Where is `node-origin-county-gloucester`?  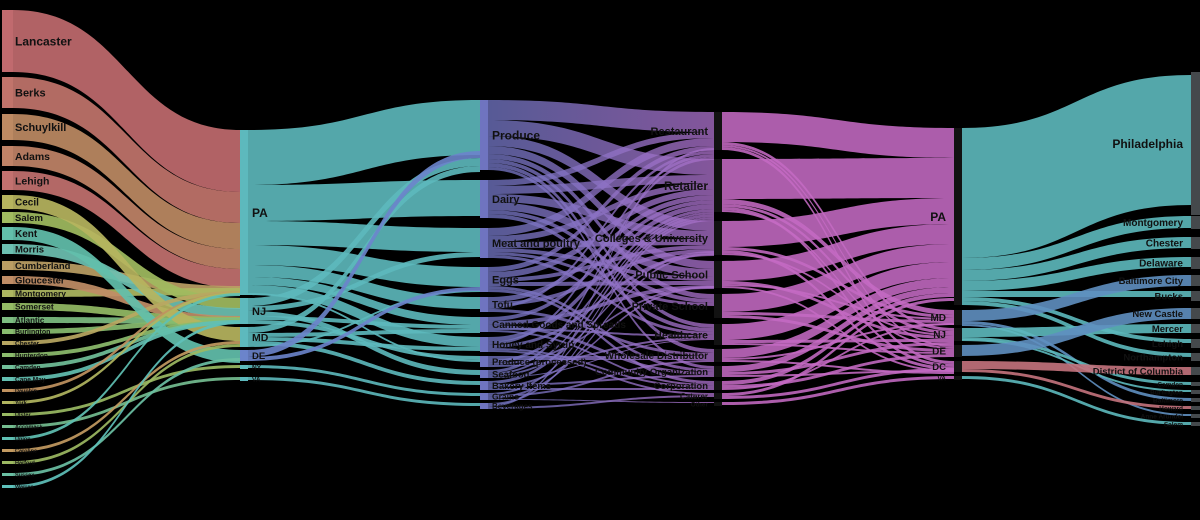
node-origin-county-gloucester is located at coordinates (7, 280).